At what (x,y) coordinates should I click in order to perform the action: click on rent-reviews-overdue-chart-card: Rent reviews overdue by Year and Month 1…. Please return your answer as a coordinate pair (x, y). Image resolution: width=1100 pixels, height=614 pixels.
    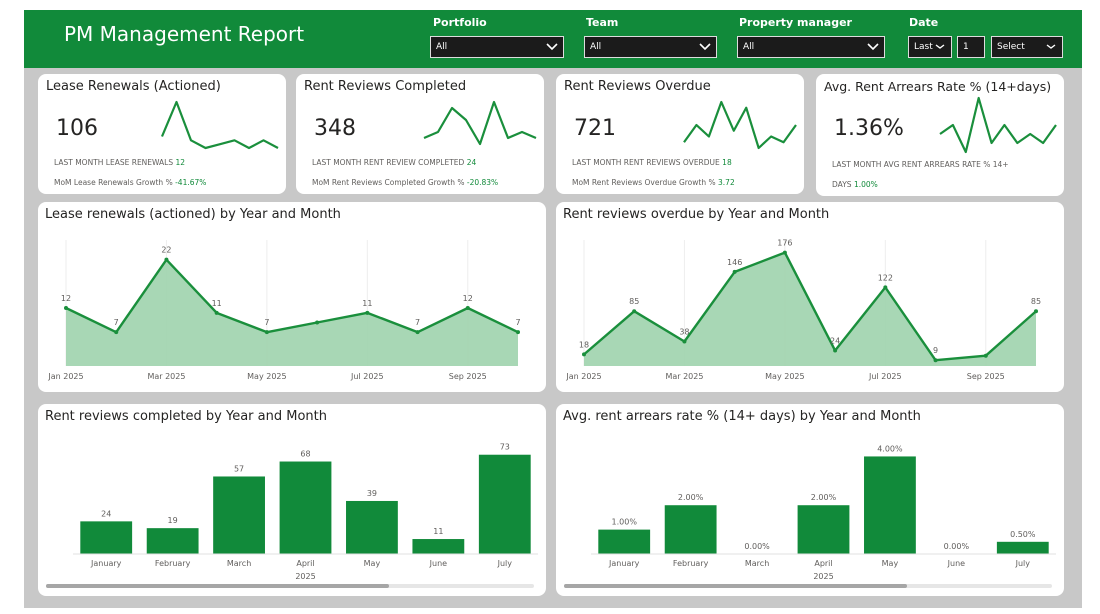
    Looking at the image, I should click on (810, 297).